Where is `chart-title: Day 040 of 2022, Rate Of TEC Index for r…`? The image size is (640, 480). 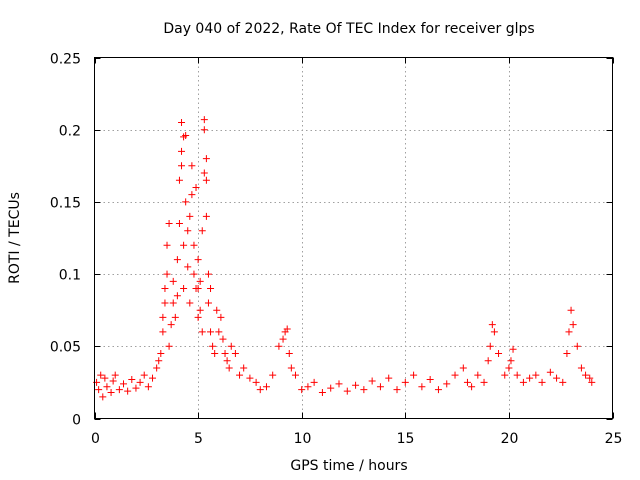 chart-title: Day 040 of 2022, Rate Of TEC Index for r… is located at coordinates (348, 29).